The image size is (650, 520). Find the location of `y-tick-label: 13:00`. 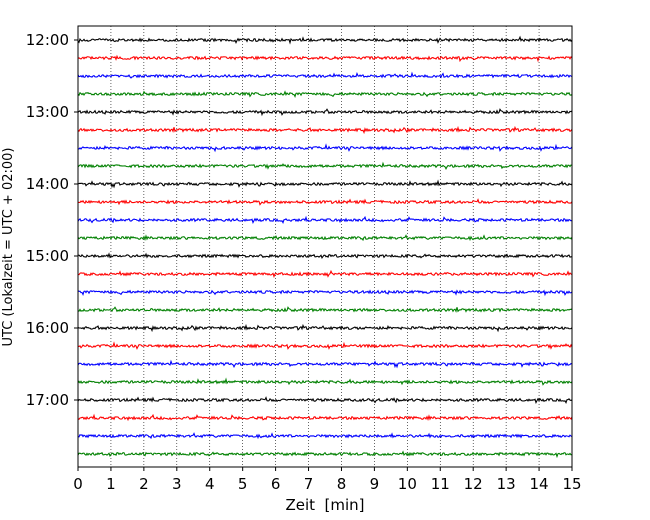

y-tick-label: 13:00 is located at coordinates (47, 112).